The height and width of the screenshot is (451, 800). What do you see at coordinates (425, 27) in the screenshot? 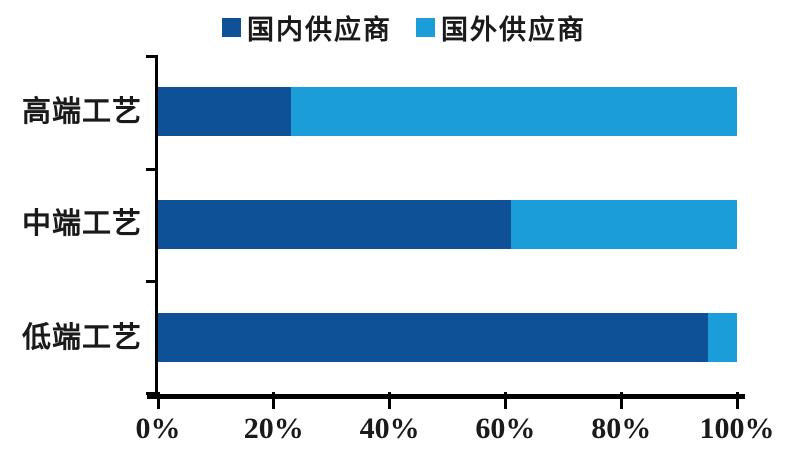
I see `legend-swatch-foreign` at bounding box center [425, 27].